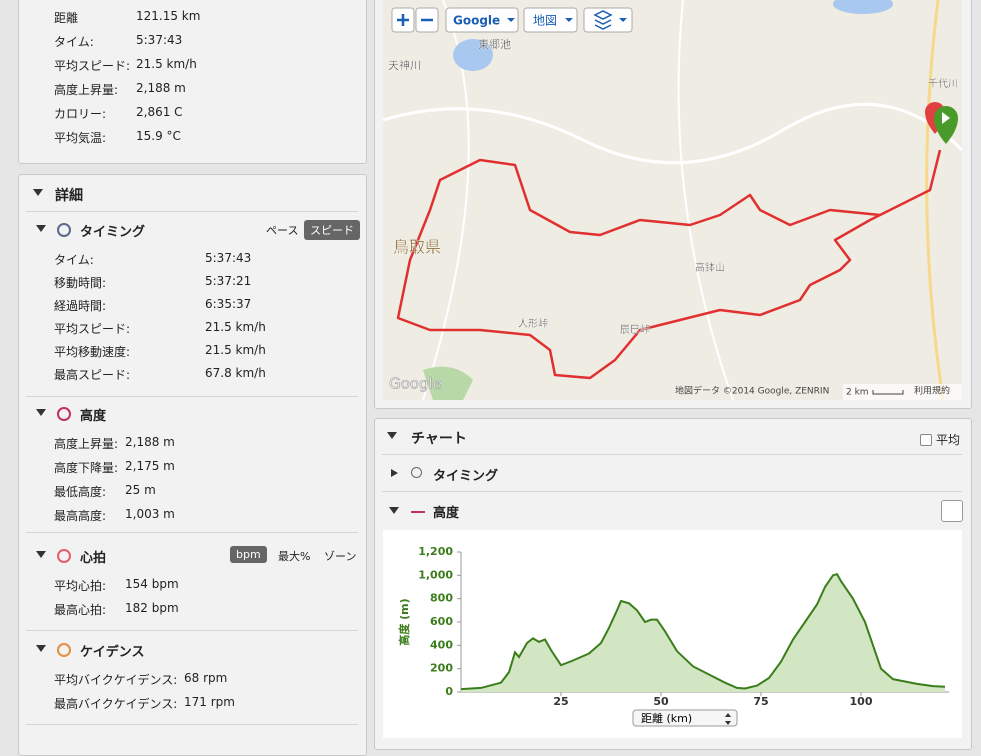 This screenshot has width=981, height=756. I want to click on detail-label: 移動時間:, so click(80, 283).